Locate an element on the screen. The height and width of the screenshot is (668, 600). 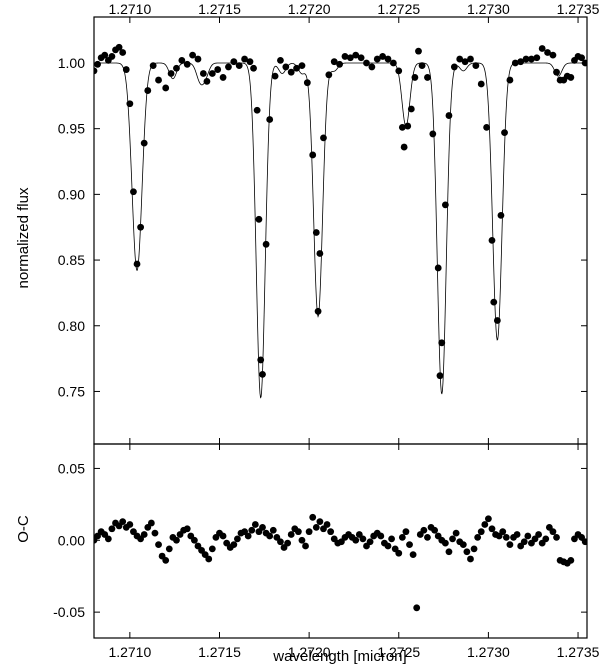
y-tick-label: 0.85 is located at coordinates (71, 260).